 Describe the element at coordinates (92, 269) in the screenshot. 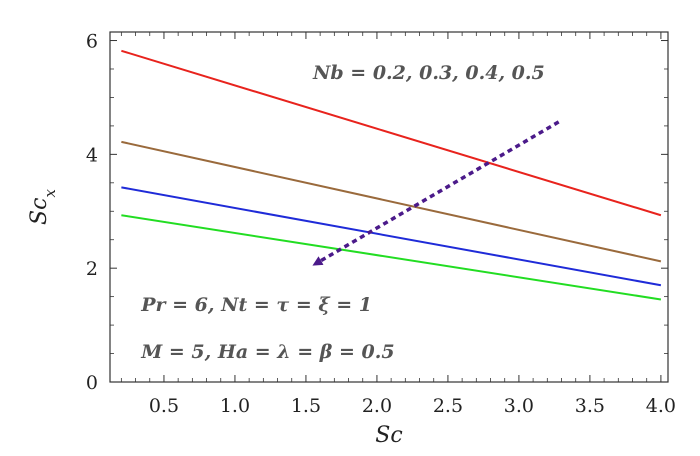

I see `y-tick-label: 2` at that location.